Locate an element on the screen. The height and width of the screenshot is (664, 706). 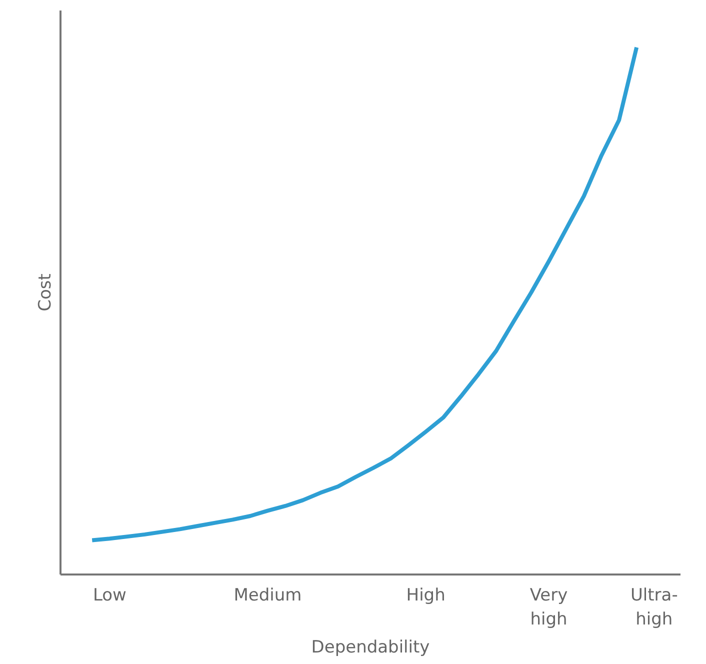
x-axis-title: Dependability is located at coordinates (370, 648).